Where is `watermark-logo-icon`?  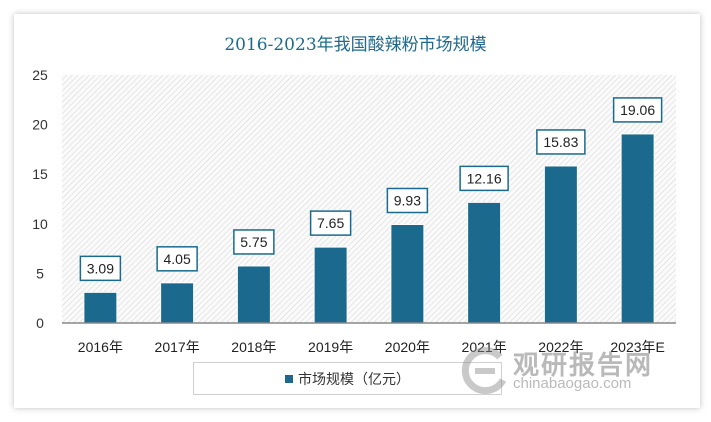 watermark-logo-icon is located at coordinates (484, 371).